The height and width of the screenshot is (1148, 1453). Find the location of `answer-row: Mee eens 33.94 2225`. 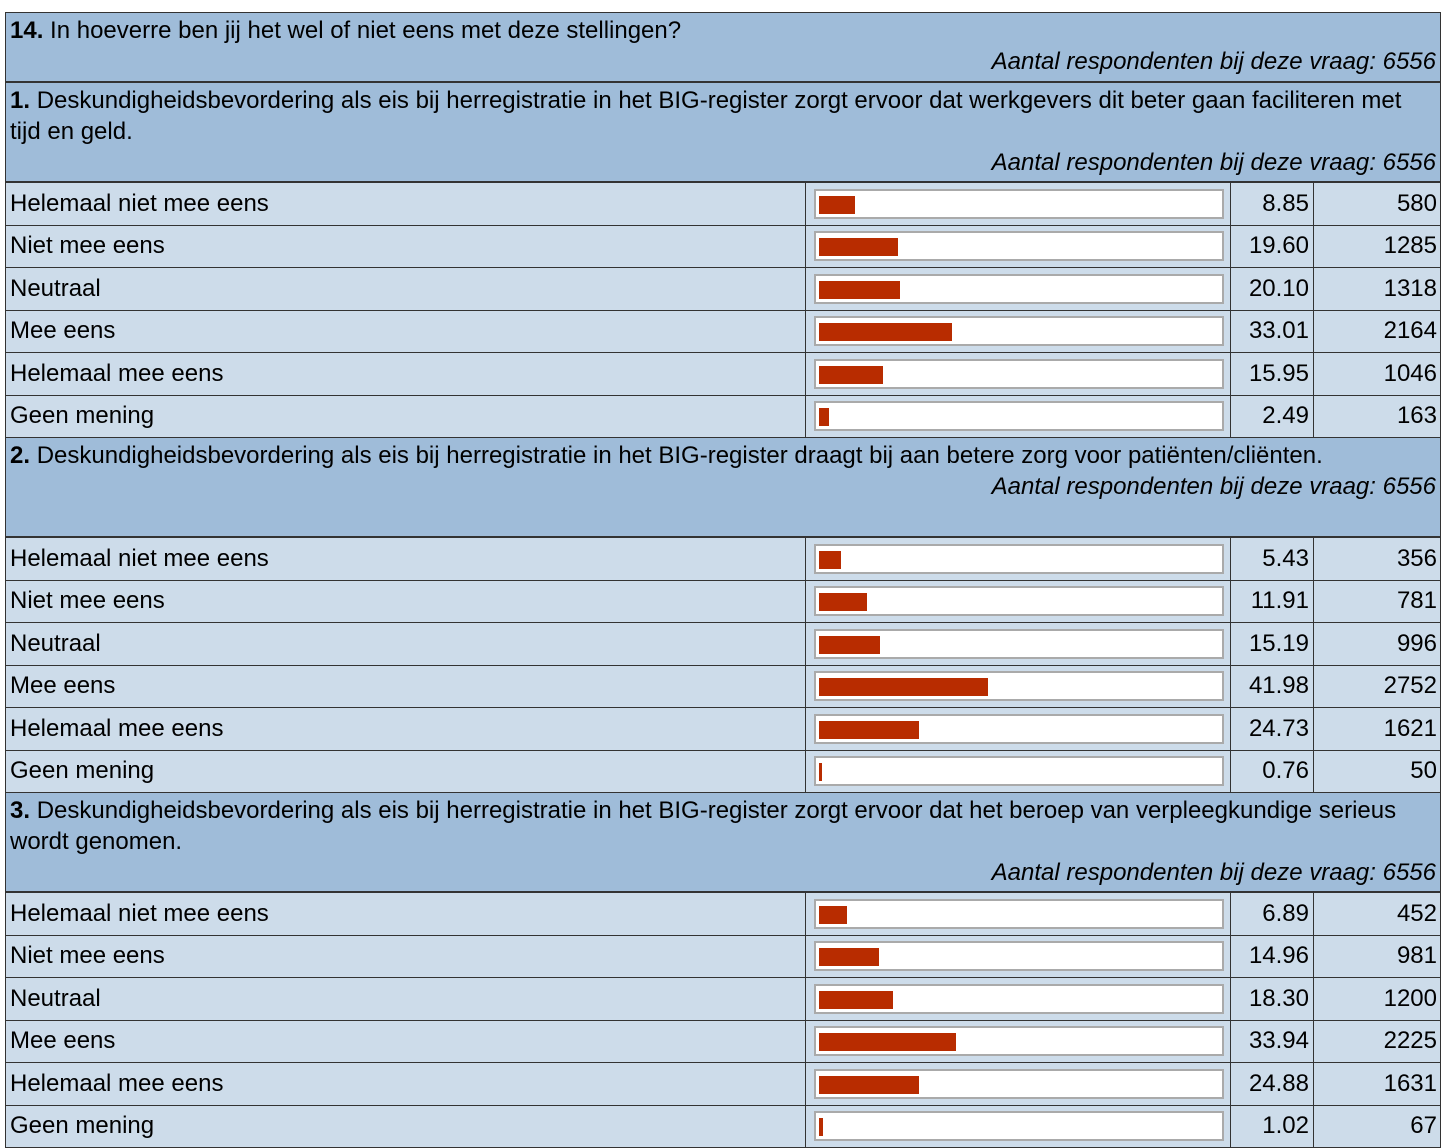

answer-row: Mee eens 33.94 2225 is located at coordinates (723, 1041).